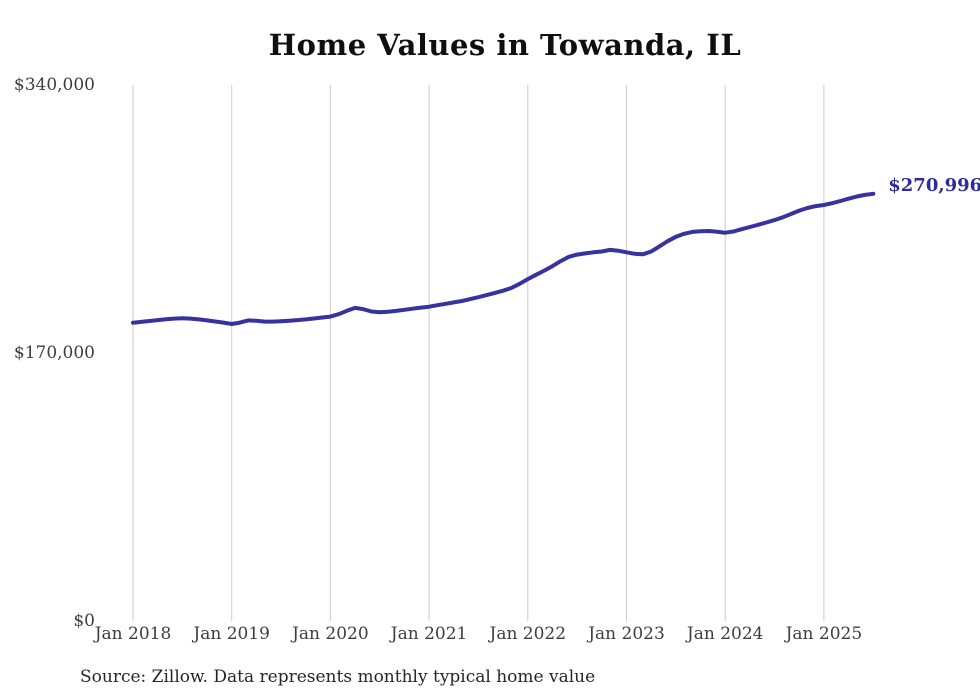 The width and height of the screenshot is (980, 699). Describe the element at coordinates (54, 353) in the screenshot. I see `y-tick-label: $170,000` at that location.